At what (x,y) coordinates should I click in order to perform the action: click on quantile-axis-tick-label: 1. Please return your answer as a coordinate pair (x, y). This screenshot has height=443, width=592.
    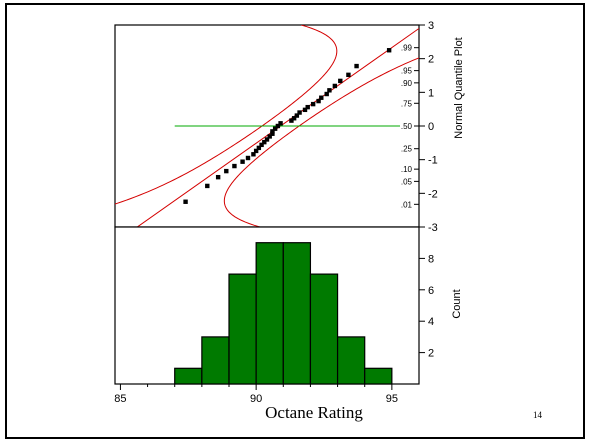
    Looking at the image, I should click on (431, 93).